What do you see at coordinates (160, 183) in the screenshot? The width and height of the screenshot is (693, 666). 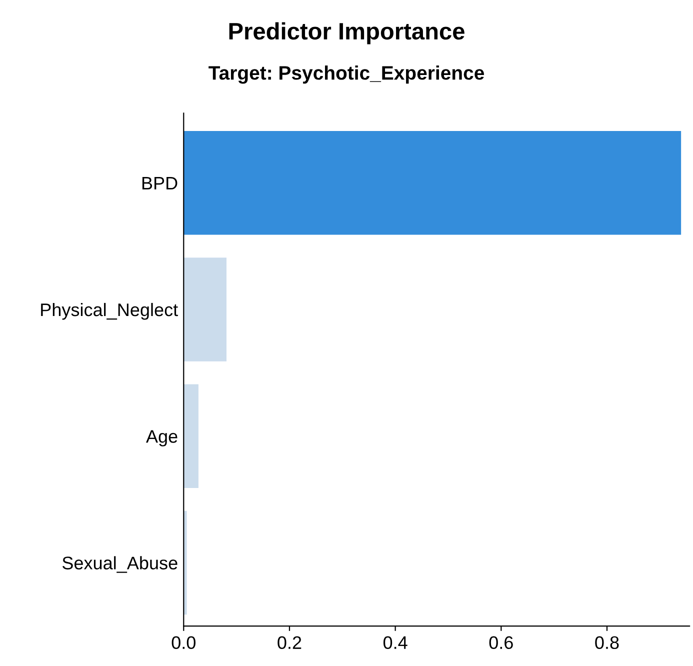 I see `y-tick-label: BPD` at bounding box center [160, 183].